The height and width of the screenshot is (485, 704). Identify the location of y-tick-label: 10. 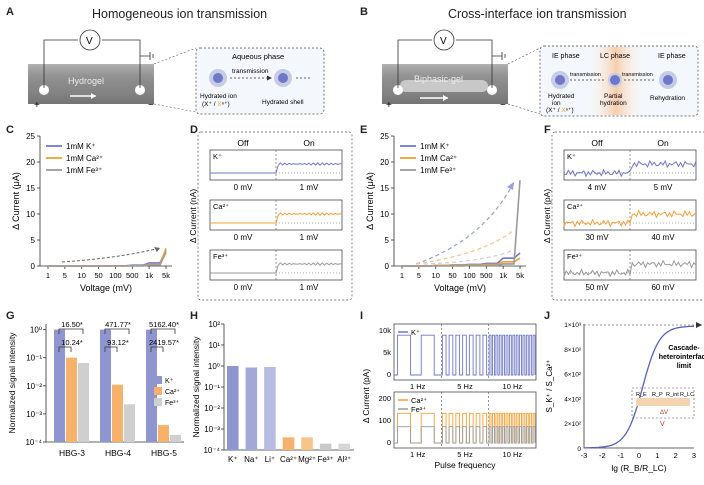
(30, 214).